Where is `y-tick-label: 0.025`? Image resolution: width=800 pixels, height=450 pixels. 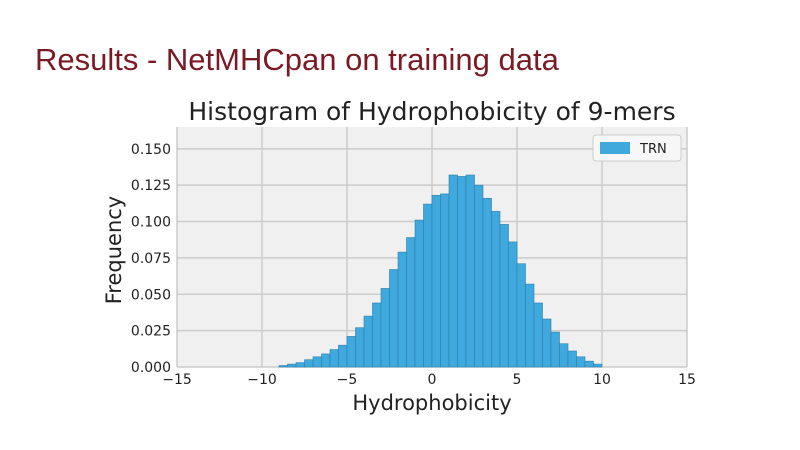
y-tick-label: 0.025 is located at coordinates (151, 332).